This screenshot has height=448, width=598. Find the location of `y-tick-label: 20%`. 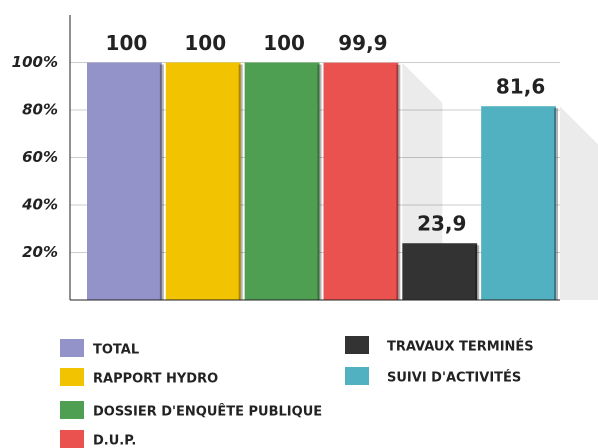

y-tick-label: 20% is located at coordinates (40, 252).